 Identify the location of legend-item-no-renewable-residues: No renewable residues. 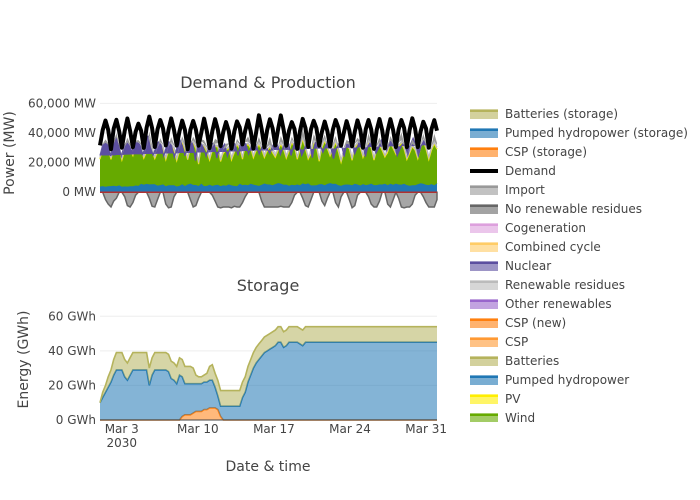
(556, 209).